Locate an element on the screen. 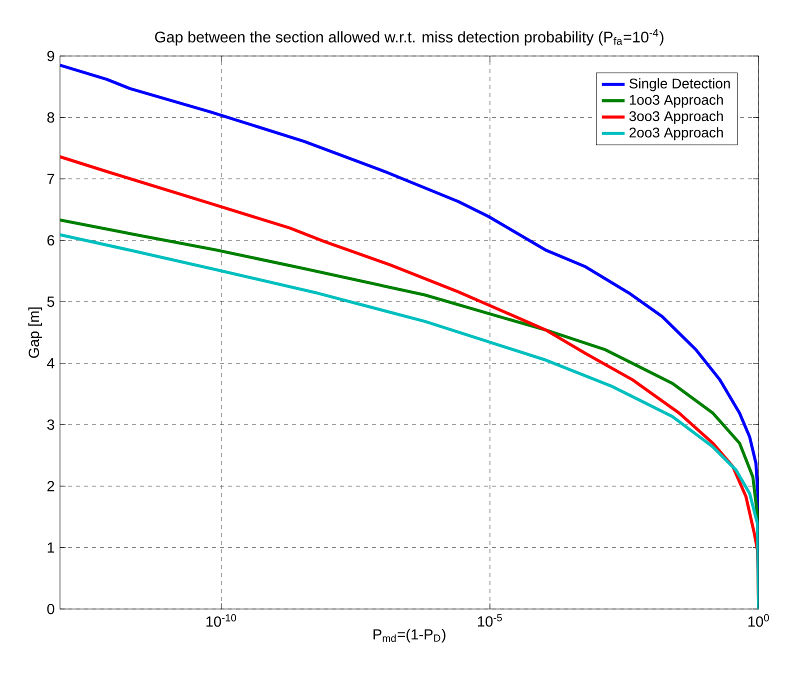 This screenshot has width=785, height=682. x-tick-label: 10$^{-5}$ is located at coordinates (490, 620).